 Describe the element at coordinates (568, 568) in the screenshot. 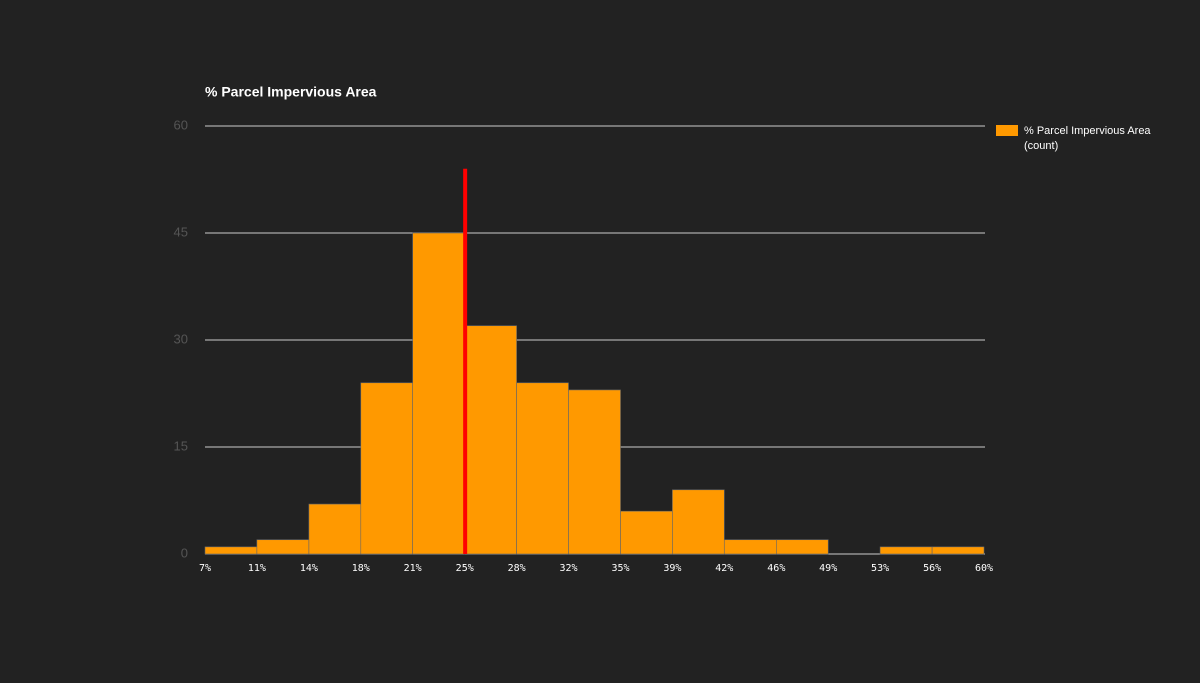

I see `x-tick-label: 32%` at that location.